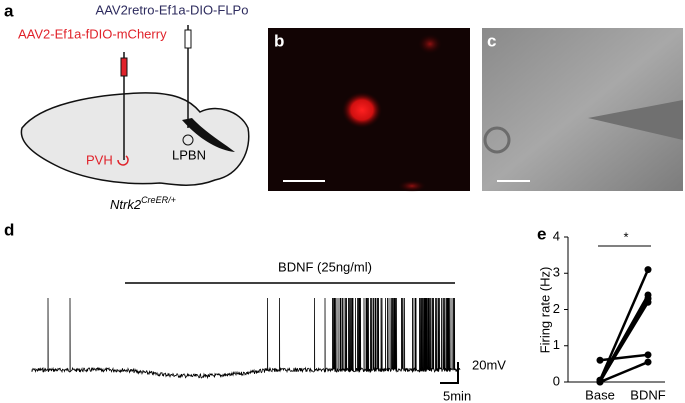 The width and height of the screenshot is (685, 403). Describe the element at coordinates (189, 154) in the screenshot. I see `region-label: LPBN` at that location.